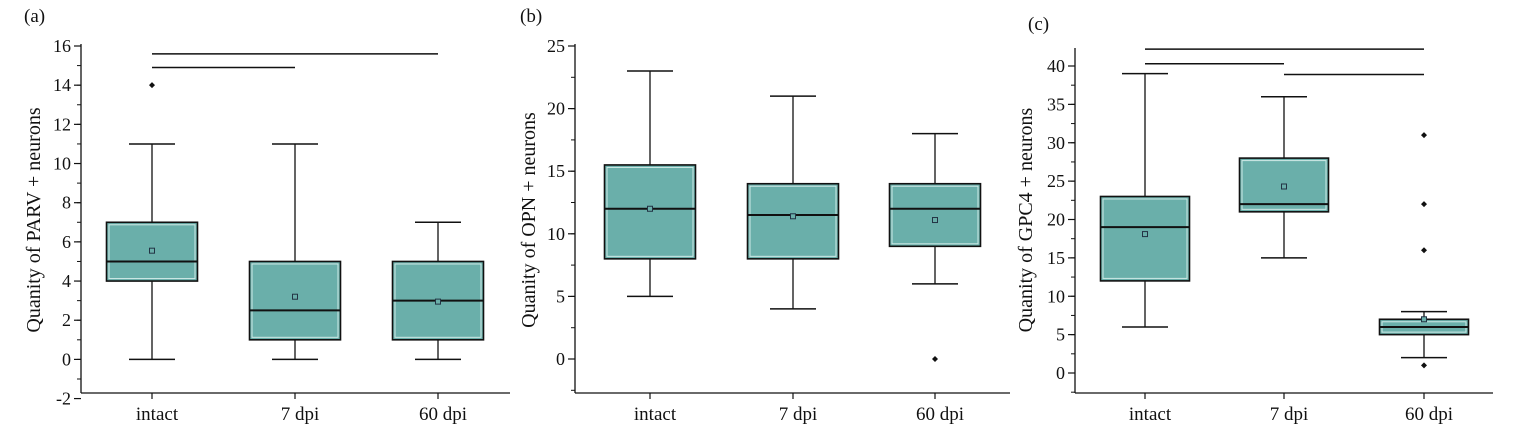  I want to click on y-tick-label: 8, so click(66, 203).